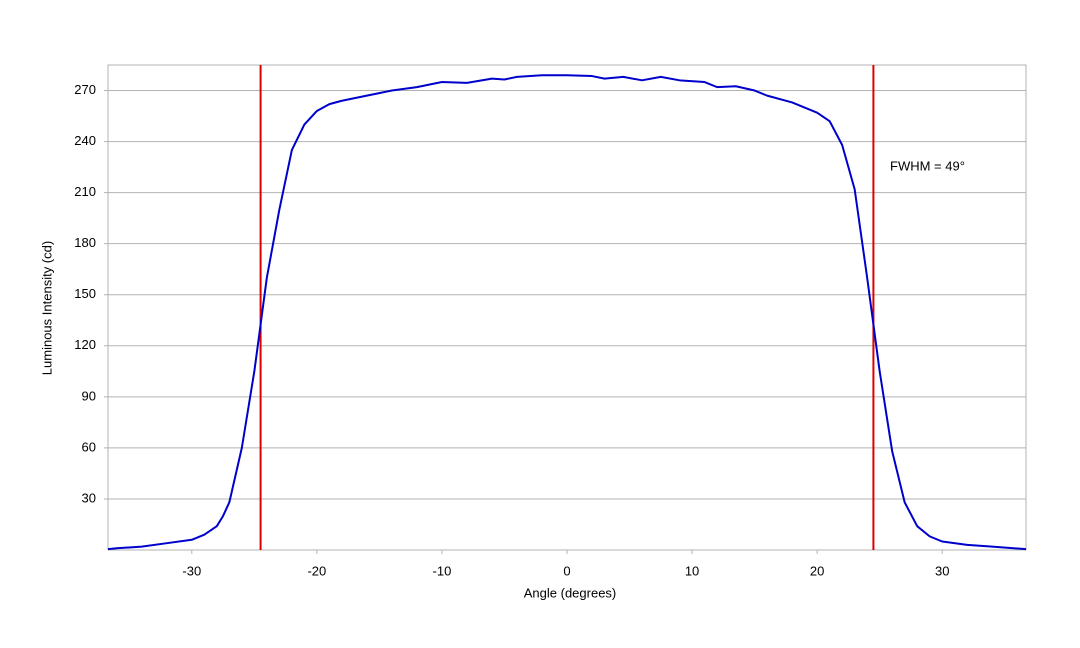  What do you see at coordinates (46, 308) in the screenshot?
I see `y-axis-label: Luminous Intensity (cd)` at bounding box center [46, 308].